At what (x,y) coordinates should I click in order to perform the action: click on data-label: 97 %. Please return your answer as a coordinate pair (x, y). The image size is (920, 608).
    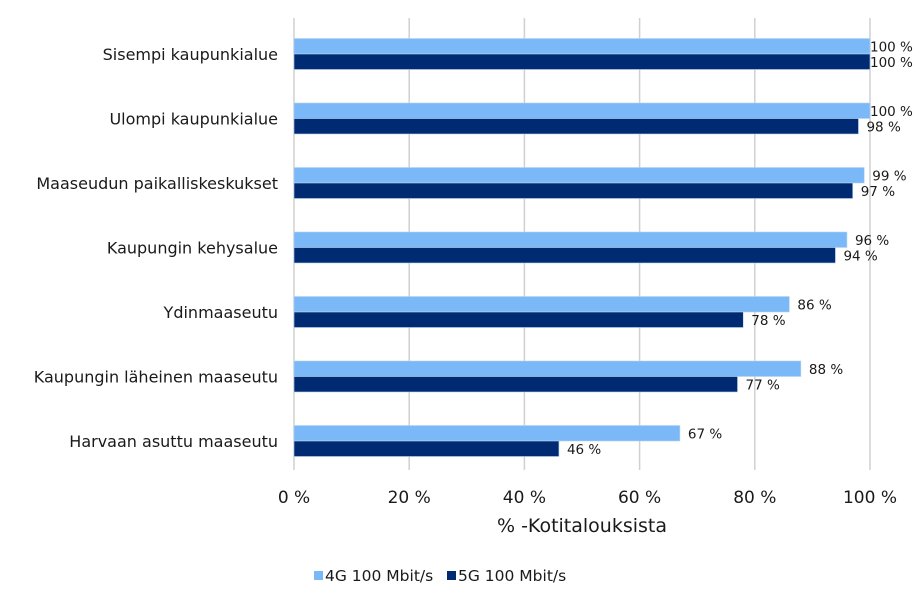
    Looking at the image, I should click on (878, 192).